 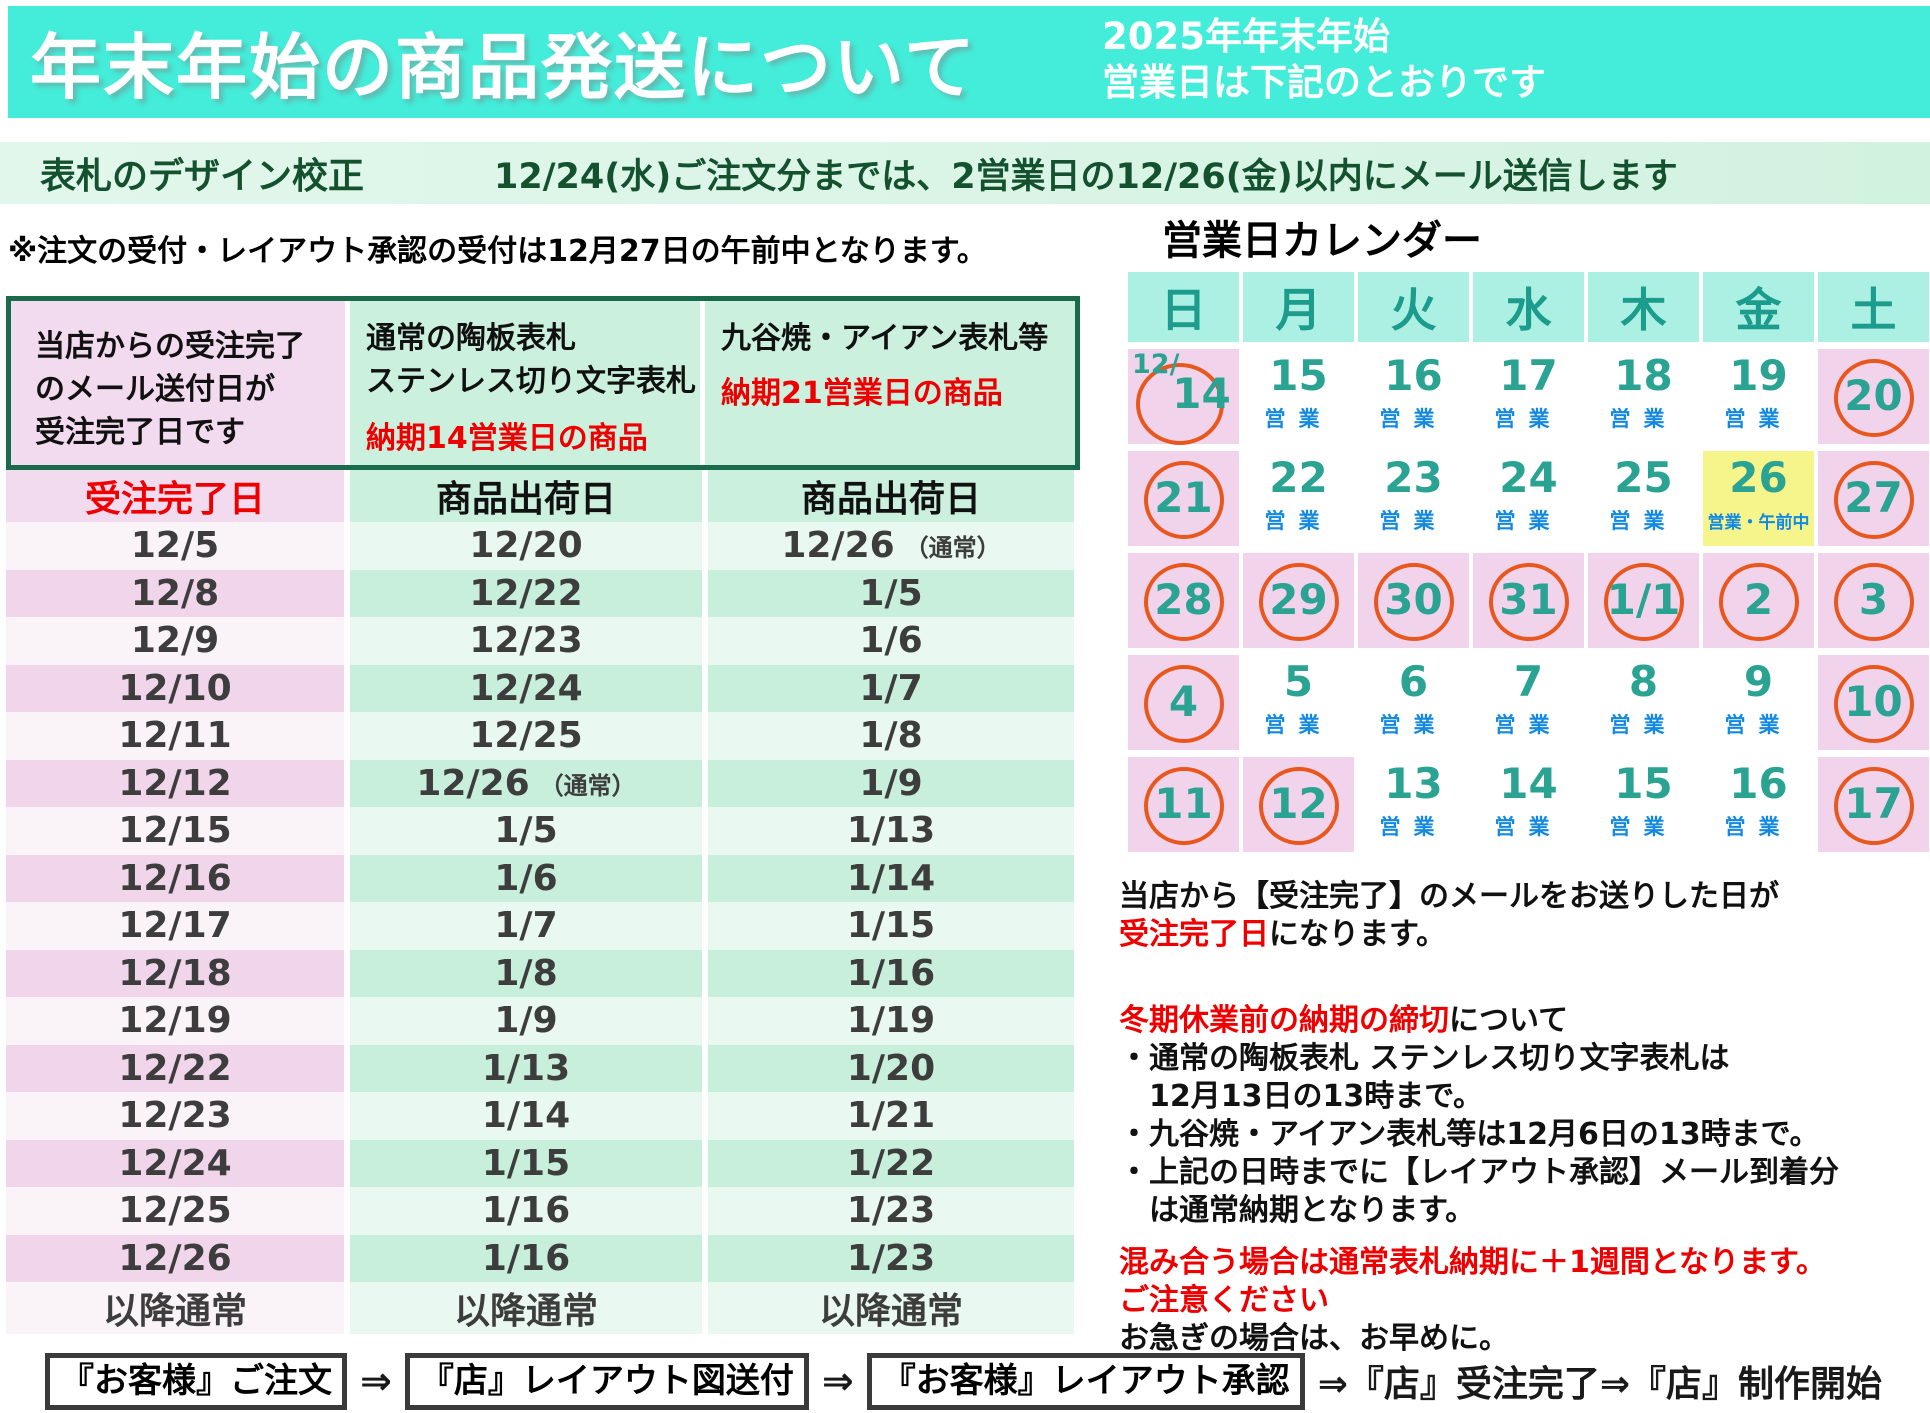 What do you see at coordinates (1873, 701) in the screenshot?
I see `day-number: 10` at bounding box center [1873, 701].